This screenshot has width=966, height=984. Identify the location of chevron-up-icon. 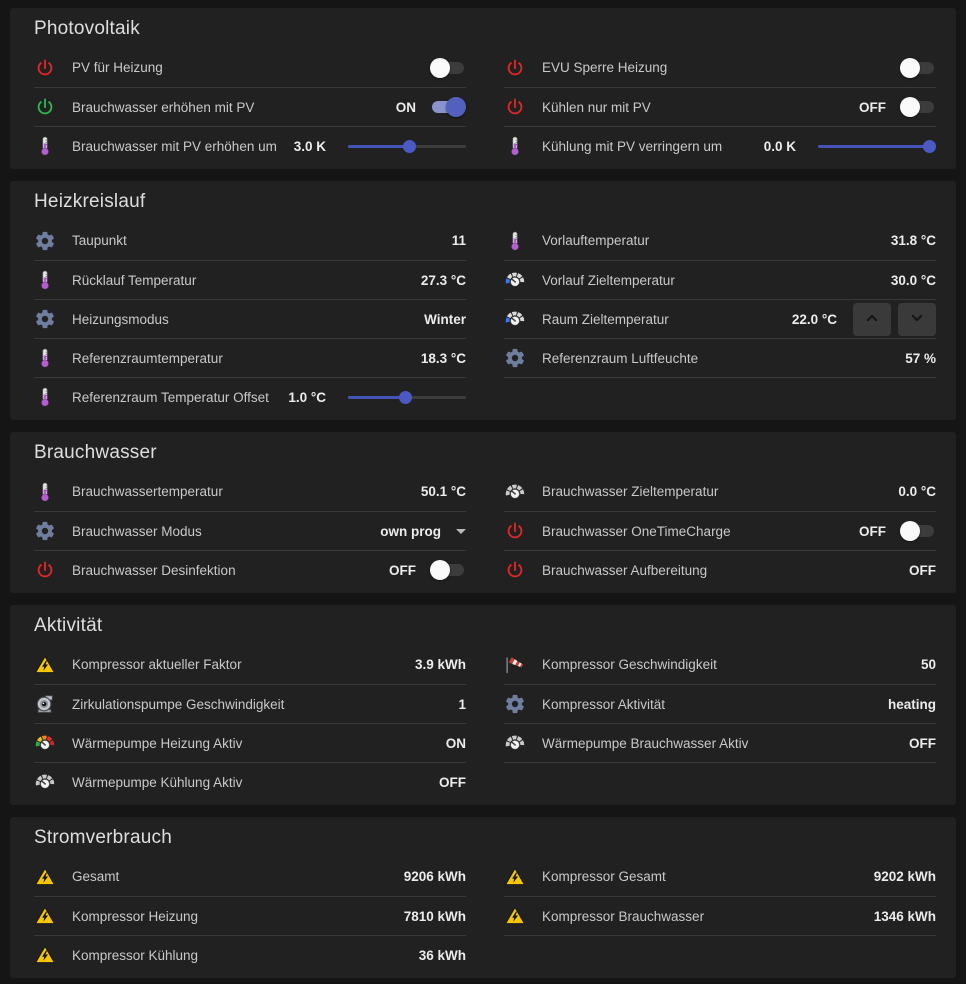
(872, 319).